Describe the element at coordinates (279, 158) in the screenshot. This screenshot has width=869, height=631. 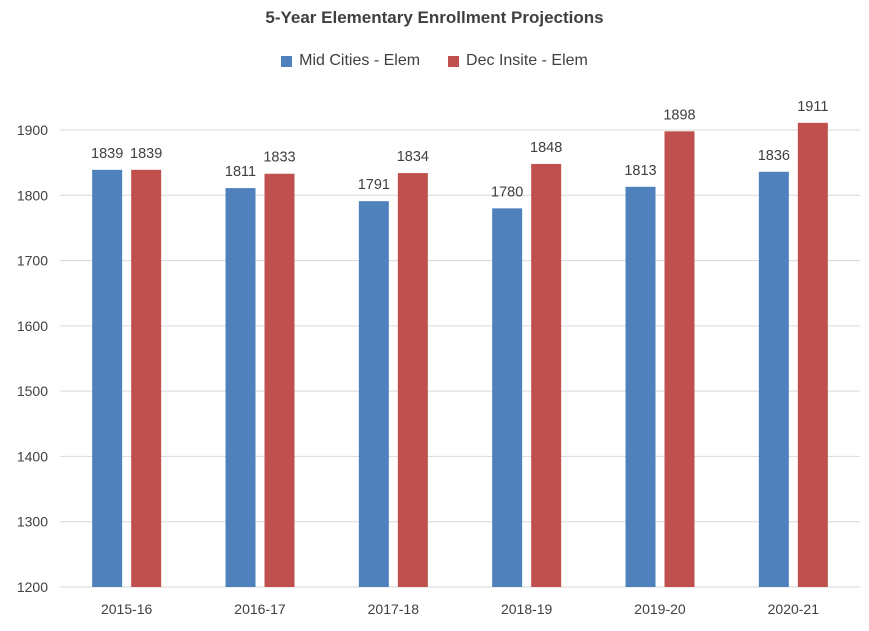
I see `data-label: 1833` at that location.